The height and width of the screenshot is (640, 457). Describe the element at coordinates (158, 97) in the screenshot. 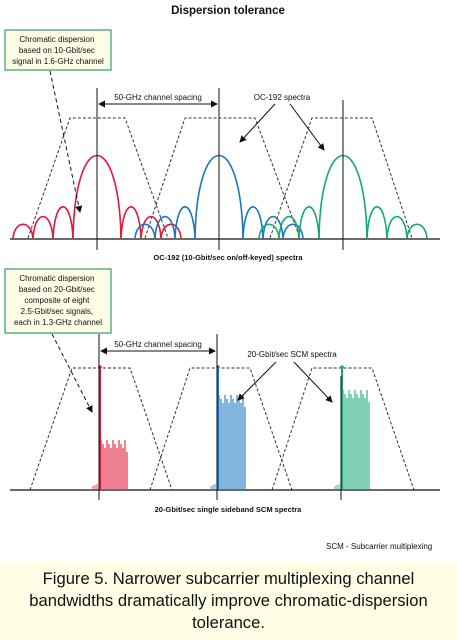

I see `top-spacing-label: 50-GHz channel spacing` at that location.